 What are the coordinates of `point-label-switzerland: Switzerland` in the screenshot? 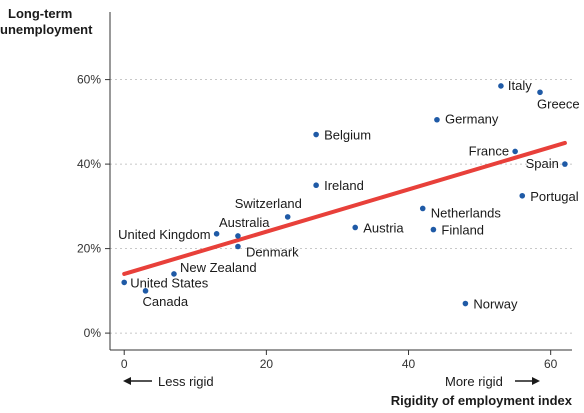 It's located at (268, 203).